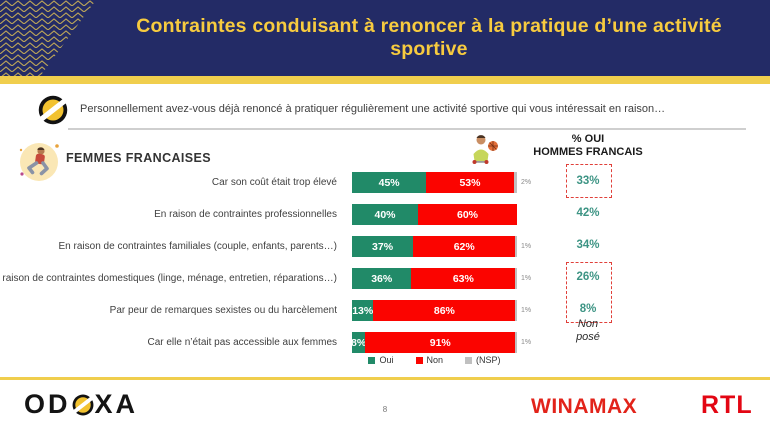 Image resolution: width=770 pixels, height=431 pixels. I want to click on legend-item-non: Non, so click(429, 360).